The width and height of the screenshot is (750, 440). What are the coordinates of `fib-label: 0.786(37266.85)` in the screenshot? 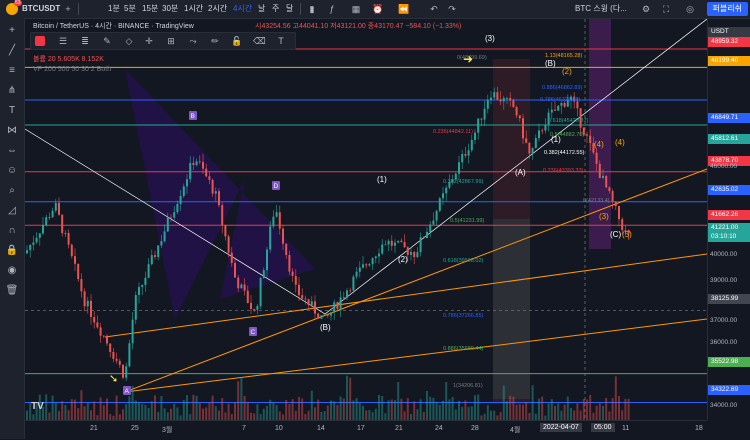 It's located at (463, 316).